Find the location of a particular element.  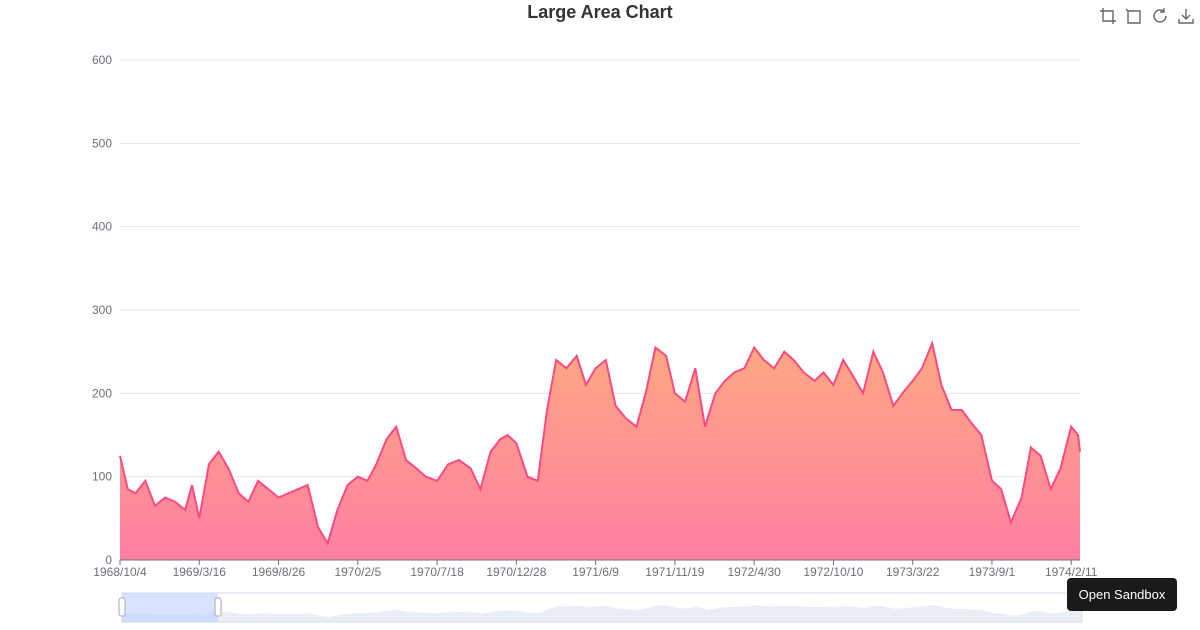

zoom-icon is located at coordinates (1108, 16).